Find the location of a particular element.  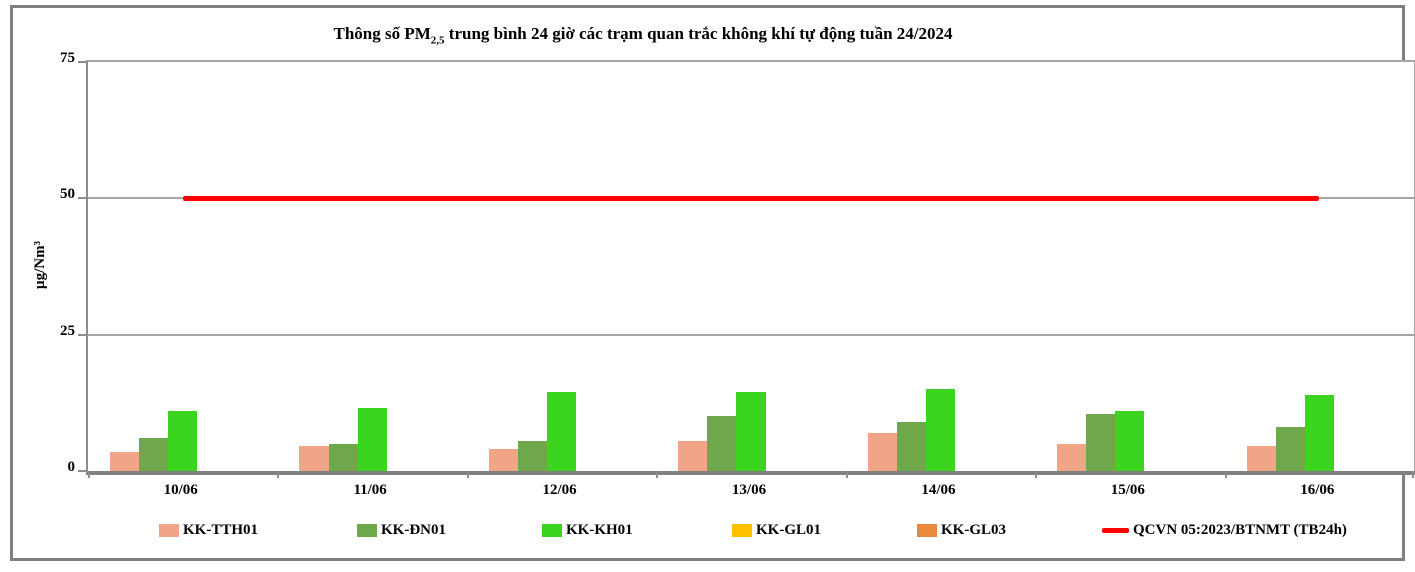

legend-item-KK-KH01: KK-KH01 is located at coordinates (587, 530).